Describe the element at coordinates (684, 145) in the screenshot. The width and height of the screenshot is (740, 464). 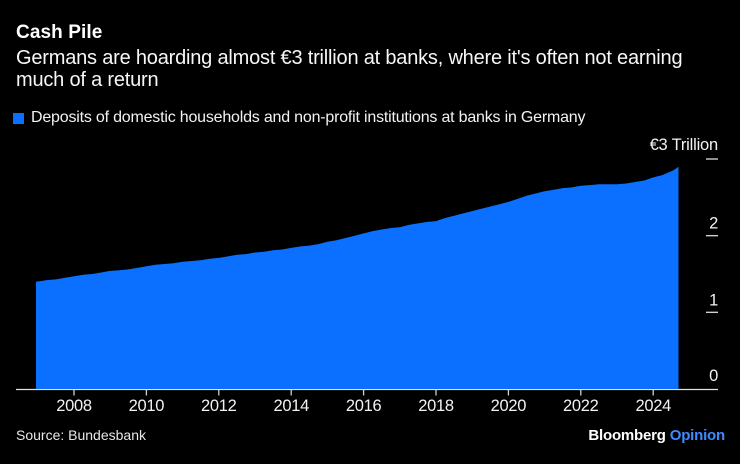
I see `y-axis-unit-label: €3 Trillion` at that location.